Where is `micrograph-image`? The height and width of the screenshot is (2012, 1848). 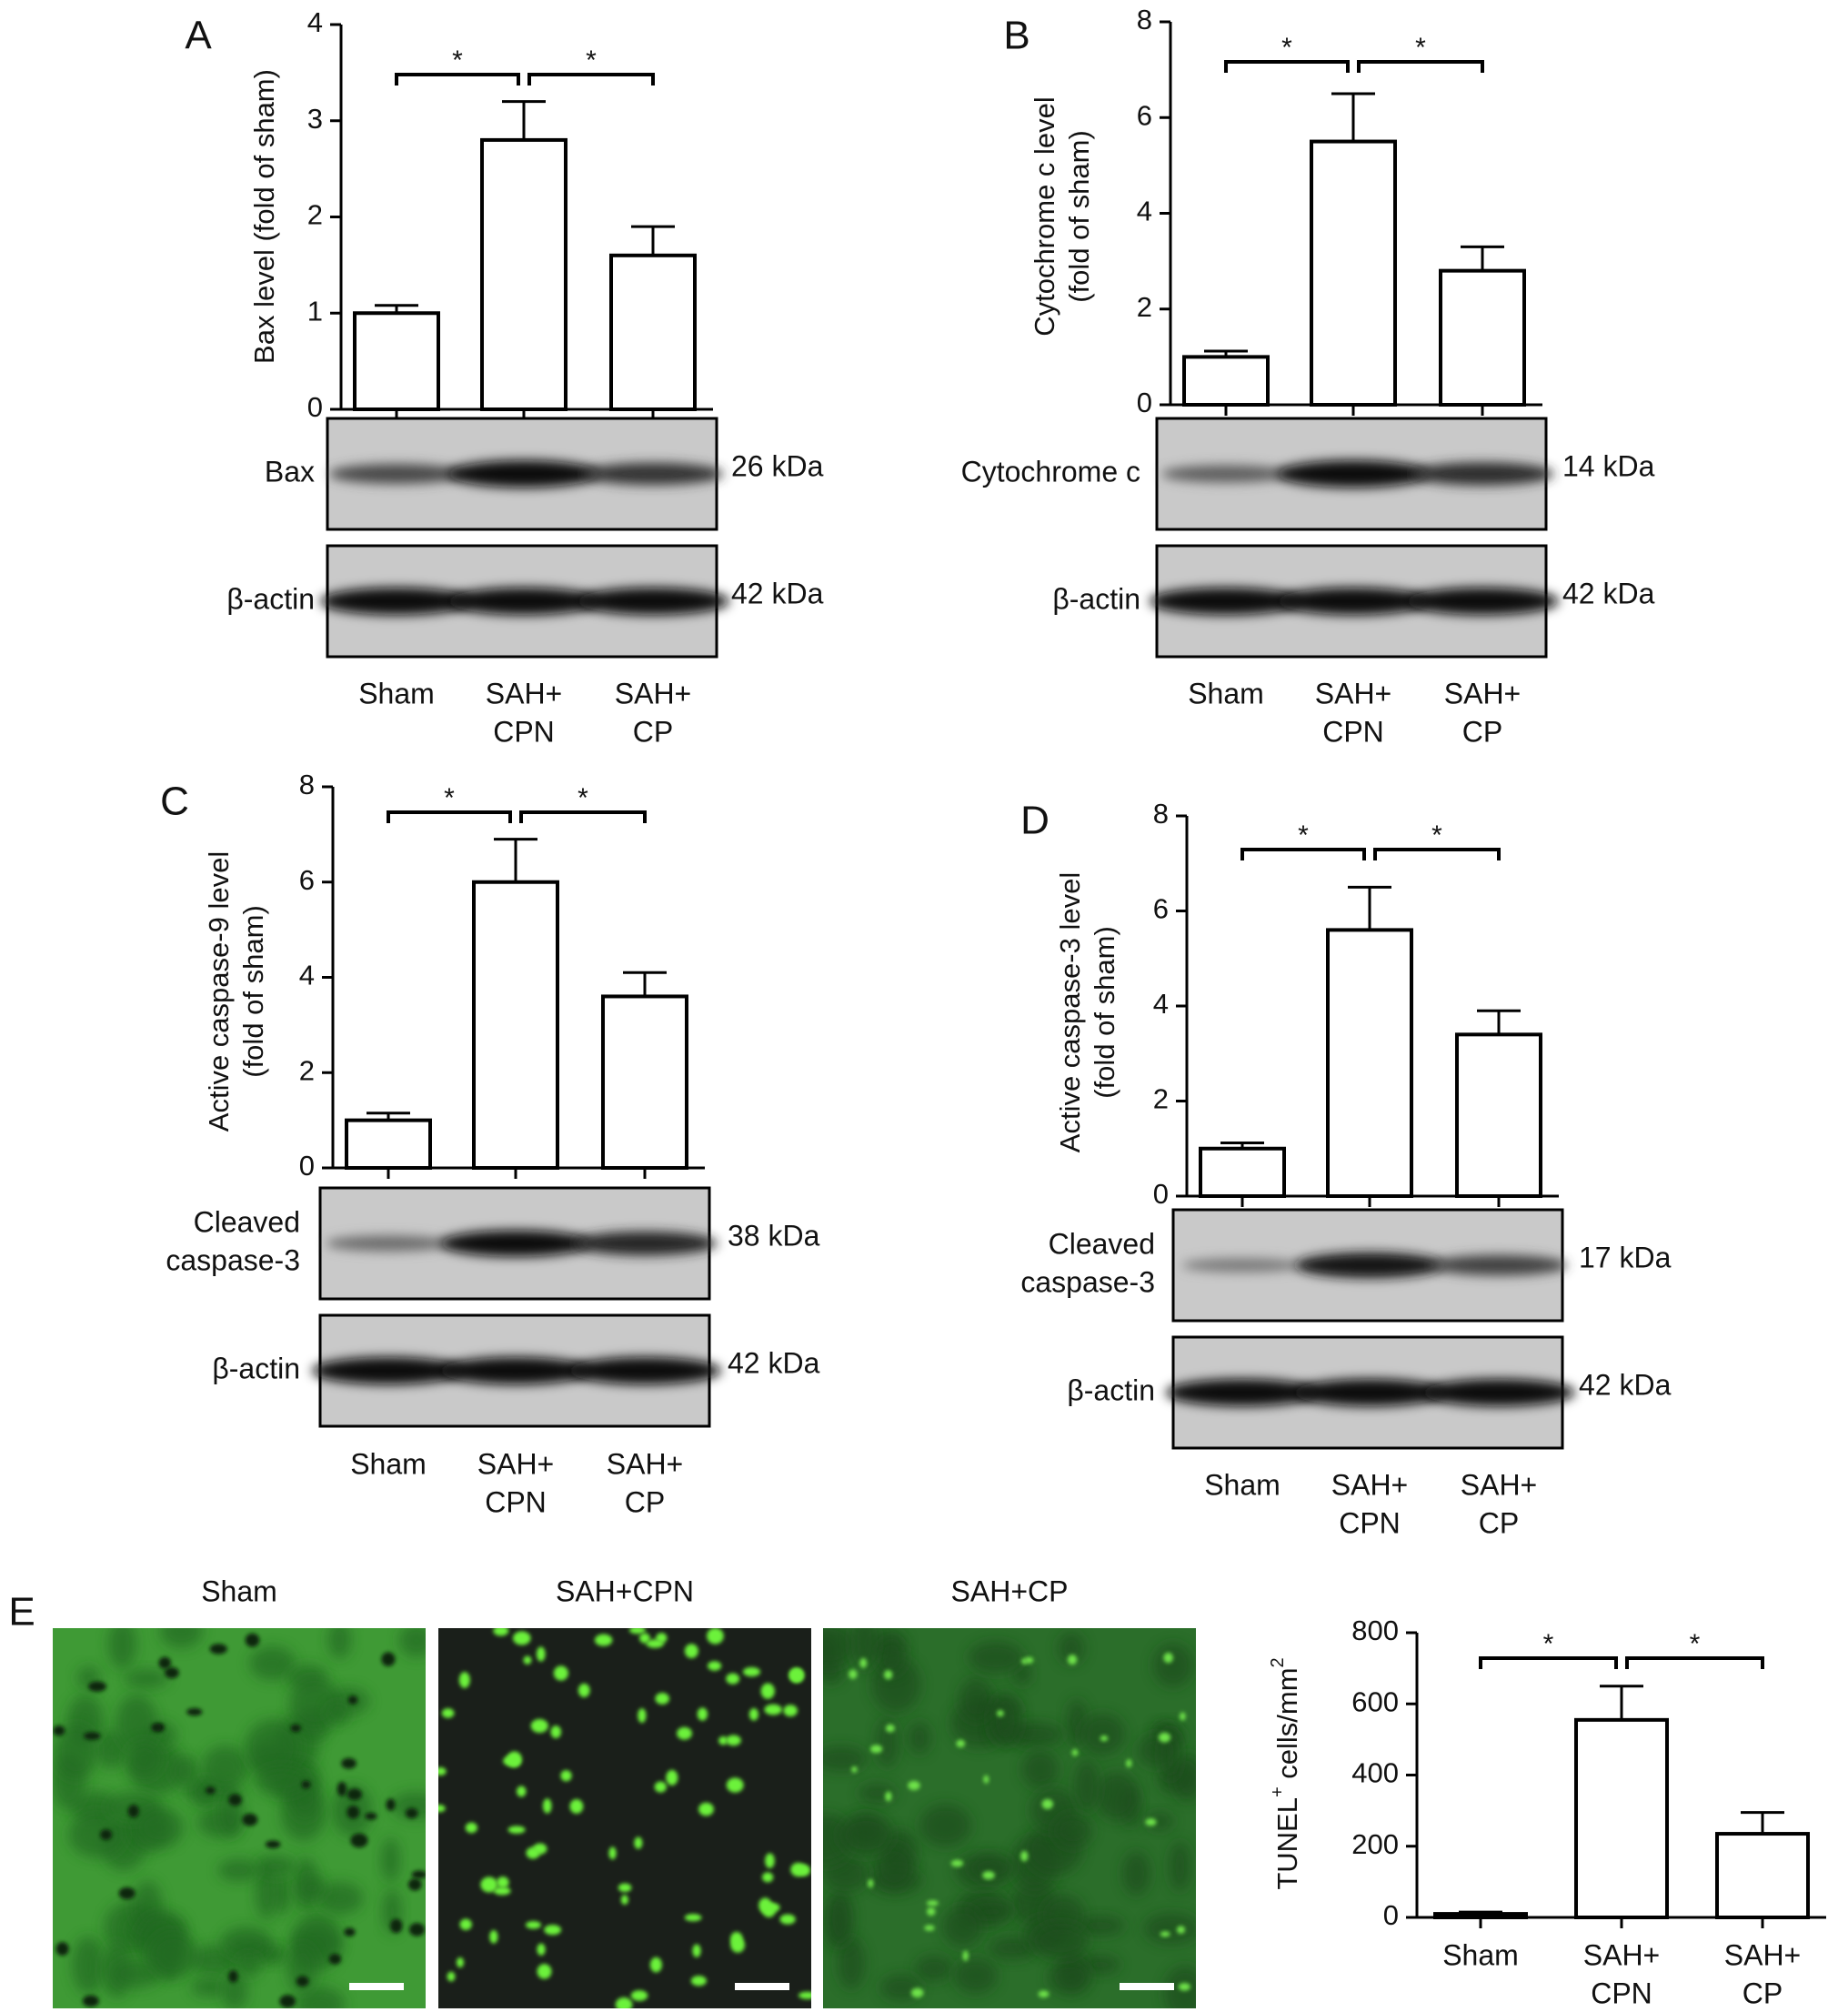
micrograph-image is located at coordinates (625, 1818).